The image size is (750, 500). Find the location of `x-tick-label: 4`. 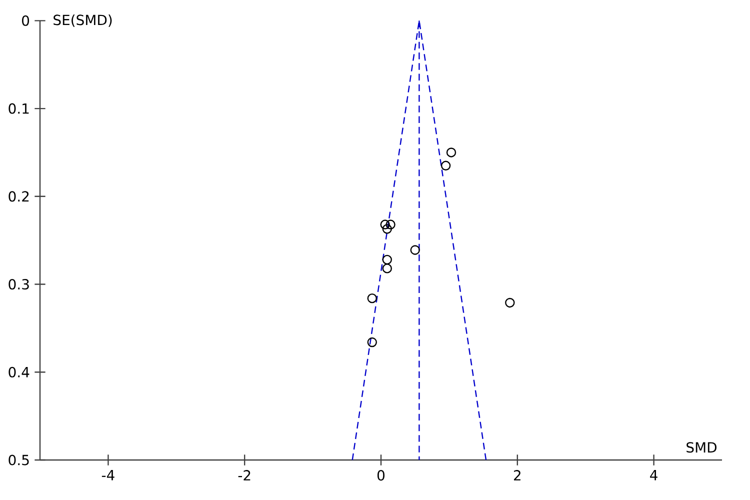

x-tick-label: 4 is located at coordinates (654, 475).